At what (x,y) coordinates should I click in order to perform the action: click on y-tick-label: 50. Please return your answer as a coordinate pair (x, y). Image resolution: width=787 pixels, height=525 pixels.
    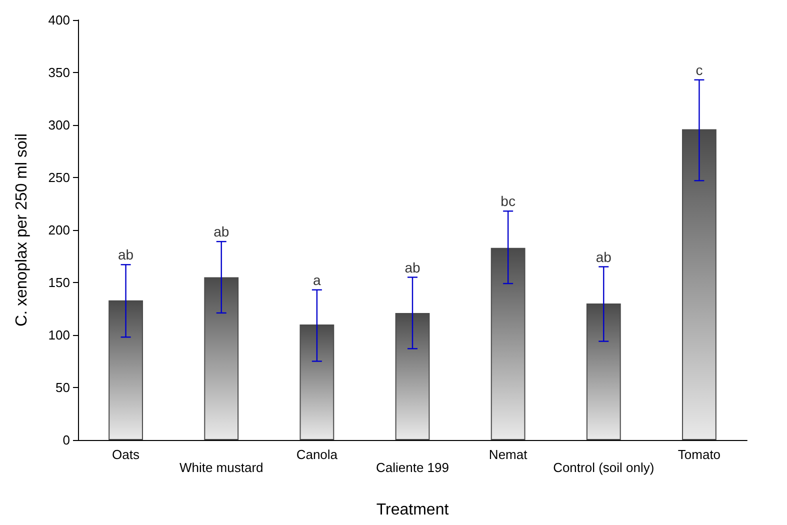
    Looking at the image, I should click on (63, 387).